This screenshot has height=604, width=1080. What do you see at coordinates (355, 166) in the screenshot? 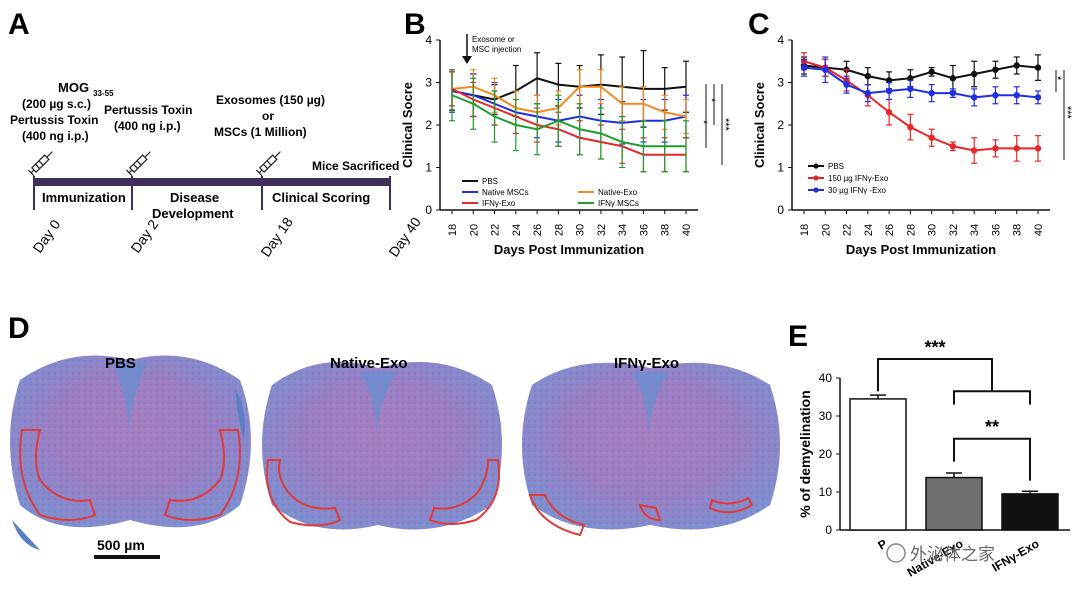
I see `mice-sacrificed-label: Mice Sacrificed` at bounding box center [355, 166].